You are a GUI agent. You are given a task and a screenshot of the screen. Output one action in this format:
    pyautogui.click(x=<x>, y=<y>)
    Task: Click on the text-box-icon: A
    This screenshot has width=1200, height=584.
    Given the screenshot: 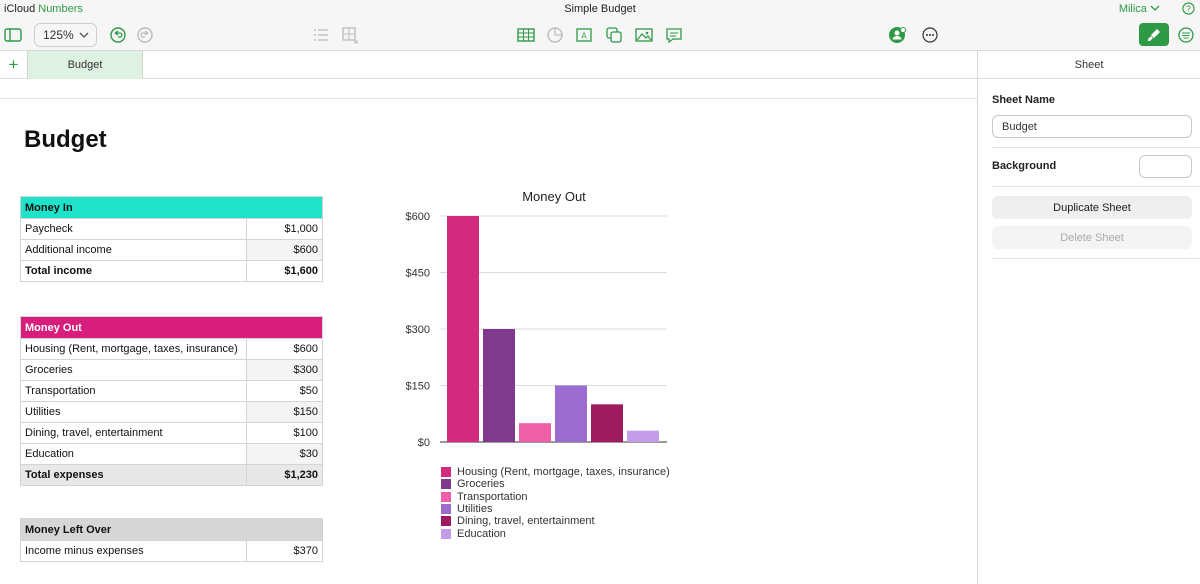 What is the action you would take?
    pyautogui.click(x=584, y=35)
    